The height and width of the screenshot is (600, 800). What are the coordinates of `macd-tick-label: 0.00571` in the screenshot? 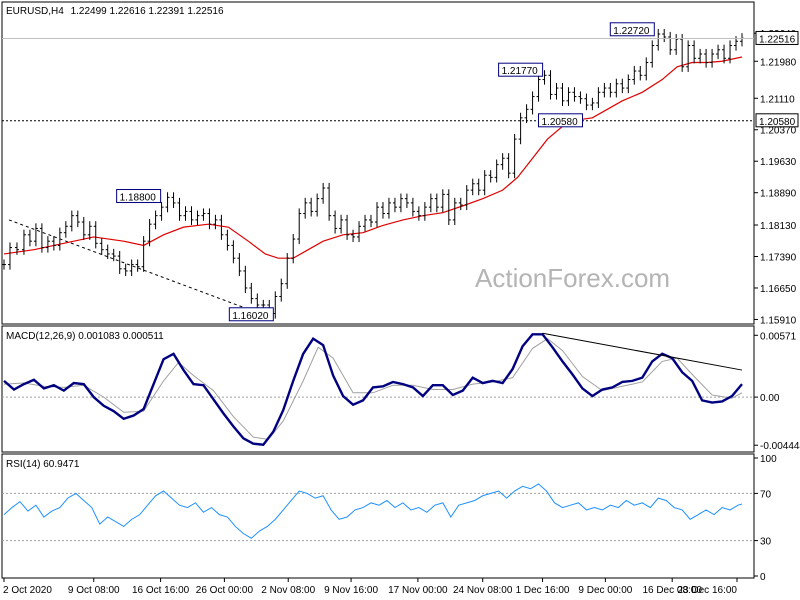 It's located at (778, 336).